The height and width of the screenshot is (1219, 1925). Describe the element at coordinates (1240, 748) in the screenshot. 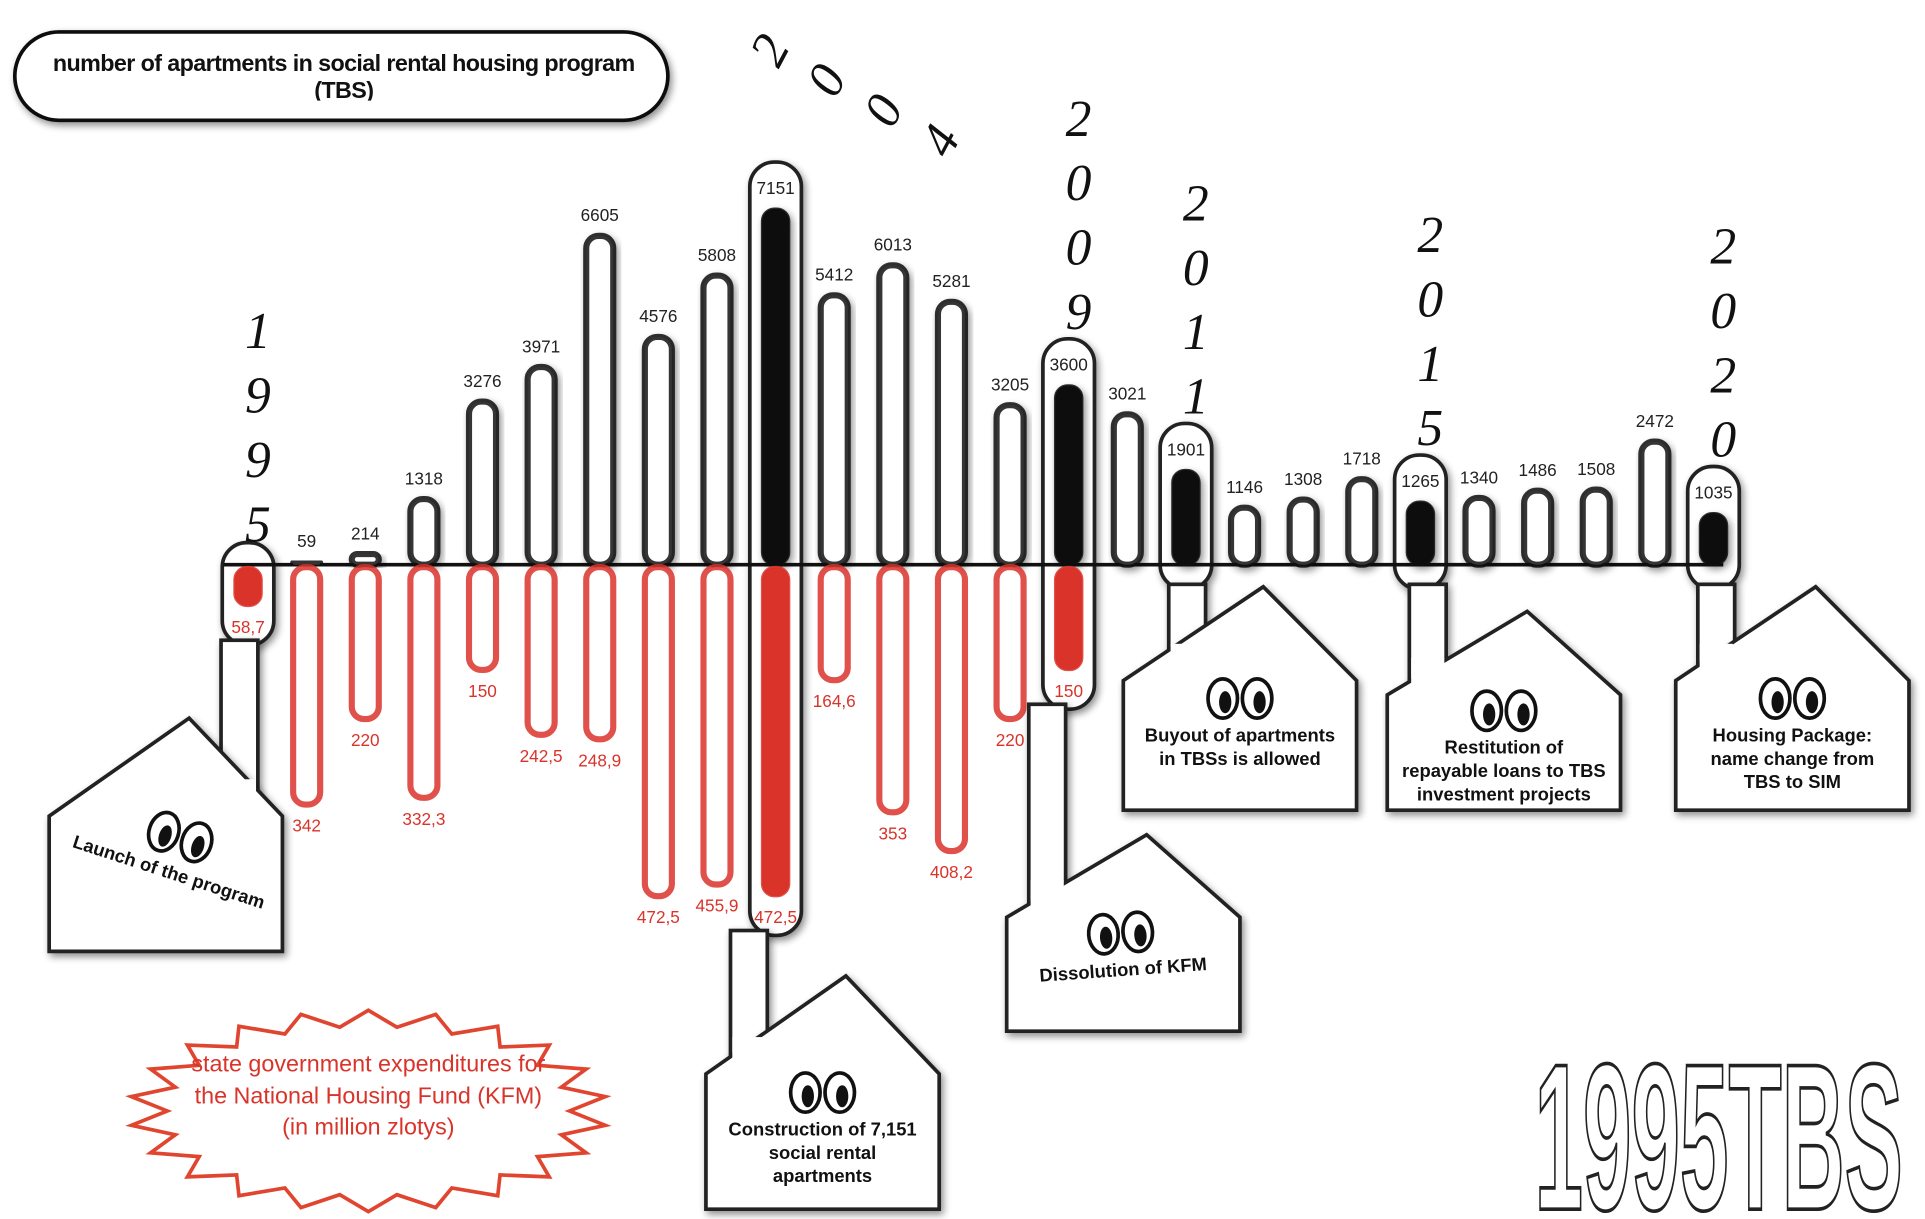

I see `caption-box: Buyout of apartments in TBSs is allowed` at that location.